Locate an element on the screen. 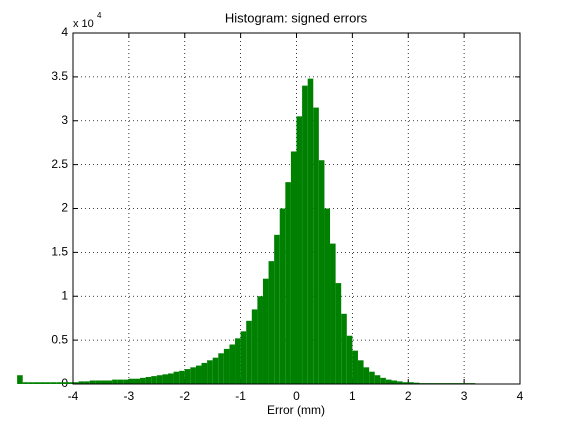 The height and width of the screenshot is (432, 576). y-tick-label: 1 is located at coordinates (64, 295).